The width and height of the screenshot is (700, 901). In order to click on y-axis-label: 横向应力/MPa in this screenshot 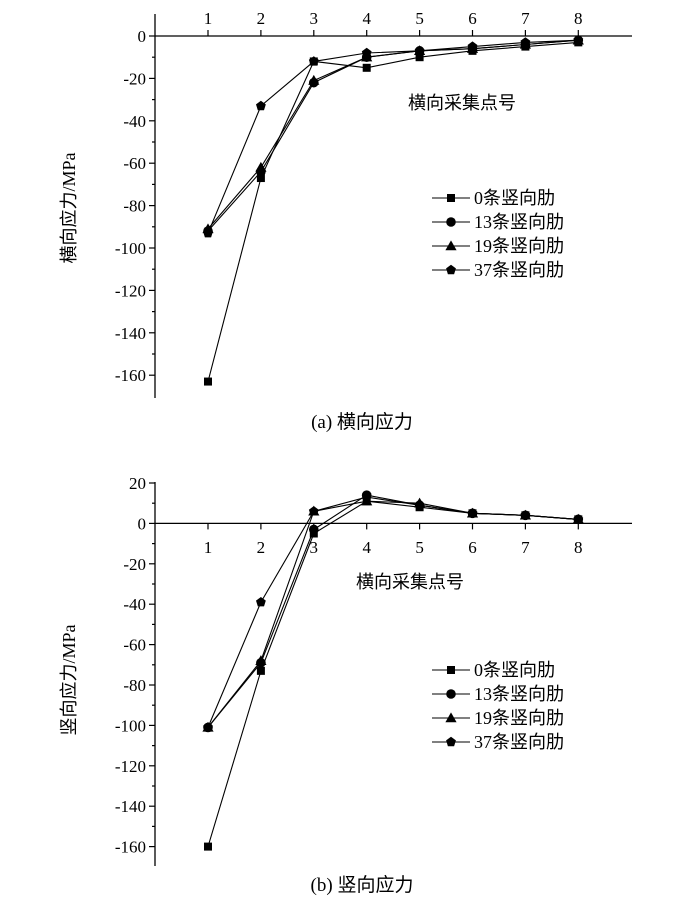, I will do `click(69, 207)`.